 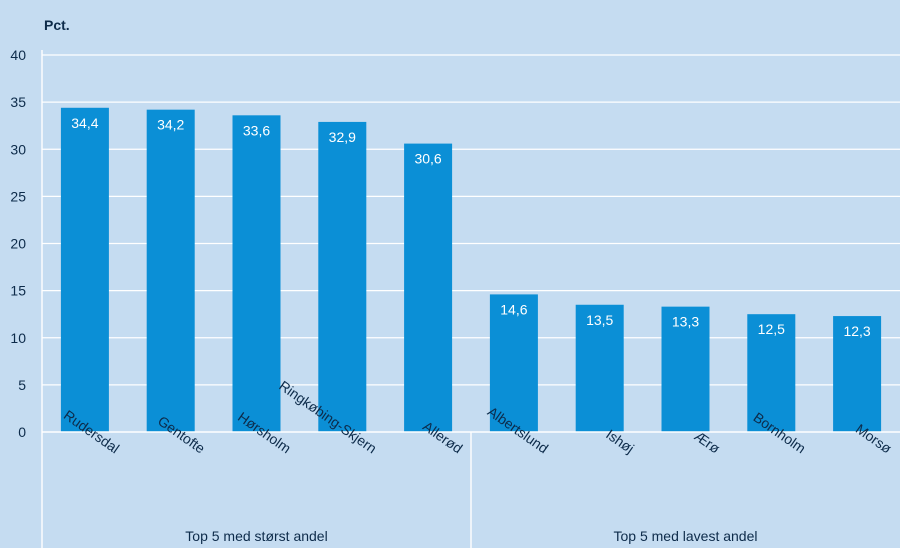 What do you see at coordinates (22, 385) in the screenshot?
I see `y-tick-label: 5` at bounding box center [22, 385].